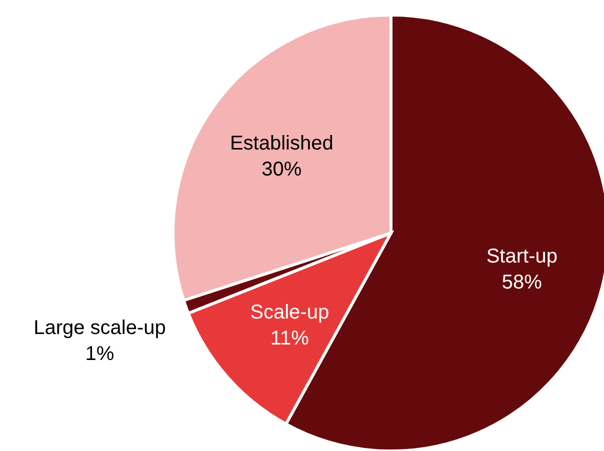  What do you see at coordinates (282, 169) in the screenshot?
I see `data-label: 30%` at bounding box center [282, 169].